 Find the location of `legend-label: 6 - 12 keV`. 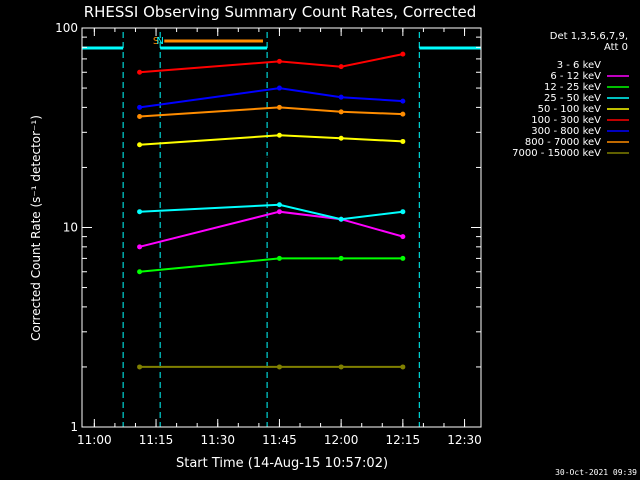

legend-label: 6 - 12 keV is located at coordinates (575, 76).